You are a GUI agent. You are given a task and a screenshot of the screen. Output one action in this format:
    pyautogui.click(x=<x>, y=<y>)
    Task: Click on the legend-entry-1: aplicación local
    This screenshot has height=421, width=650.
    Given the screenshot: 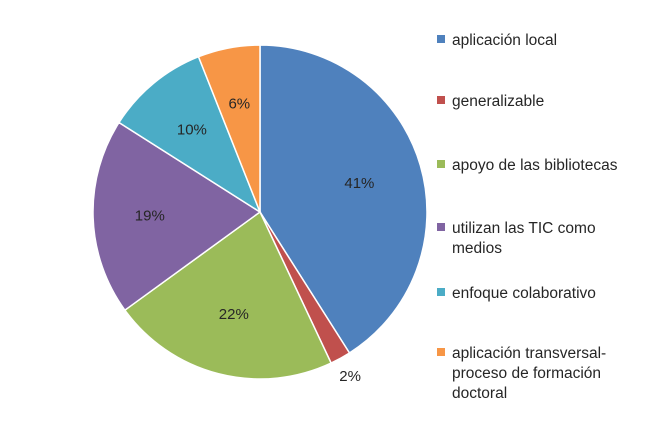 What is the action you would take?
    pyautogui.click(x=497, y=40)
    